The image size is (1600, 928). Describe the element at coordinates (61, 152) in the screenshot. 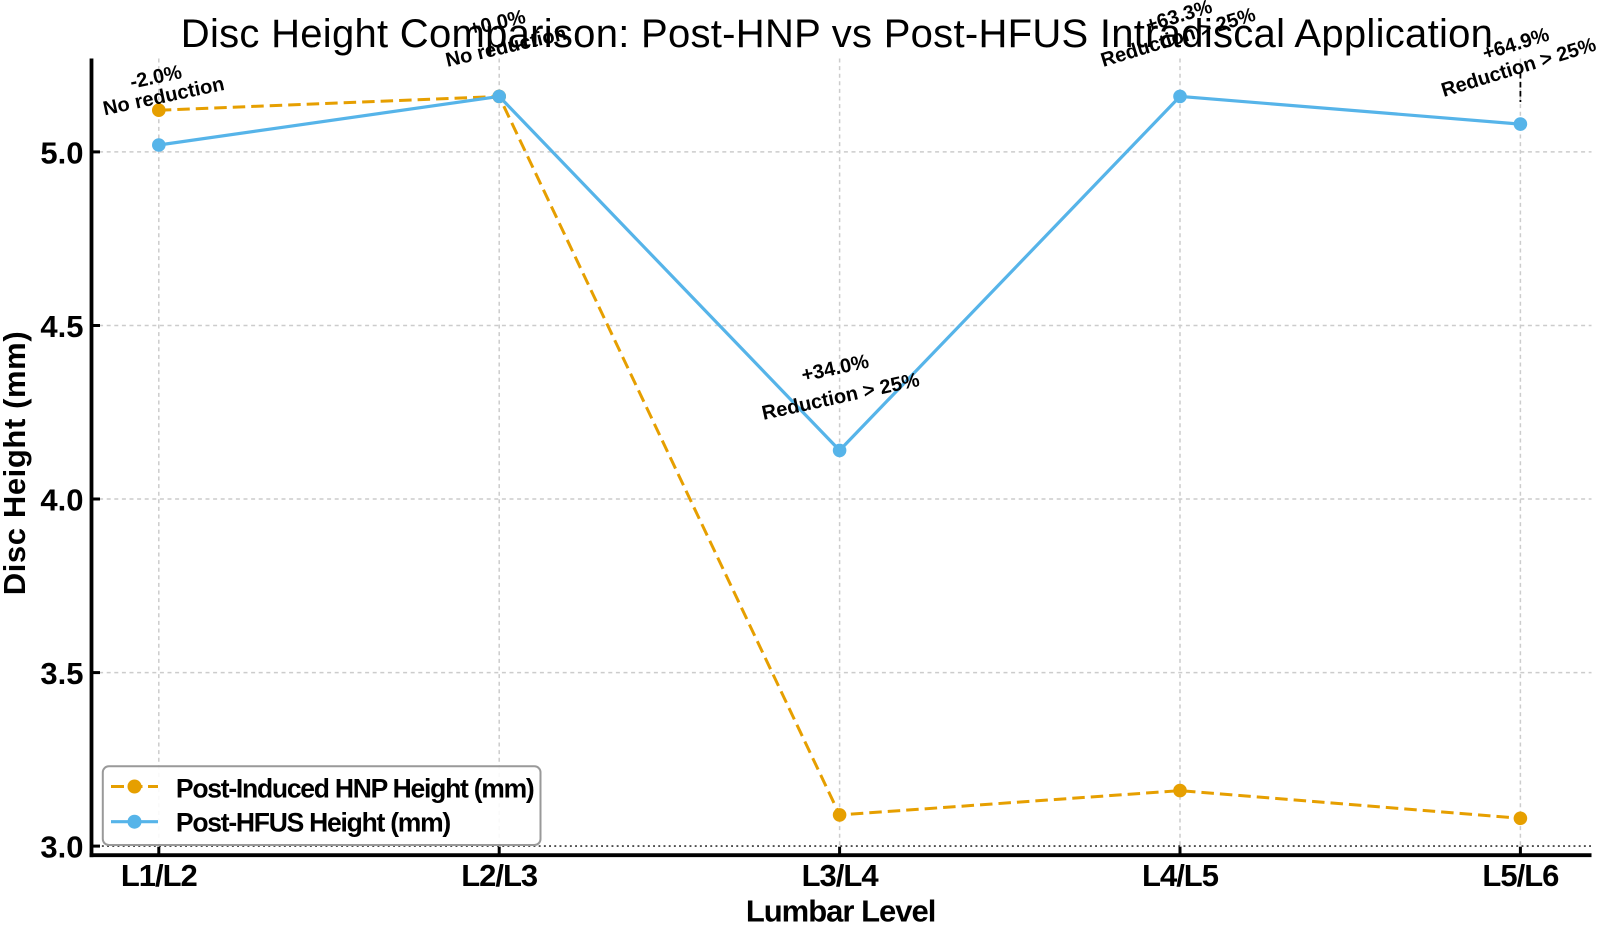

I see `svg-text: 5.0` at that location.